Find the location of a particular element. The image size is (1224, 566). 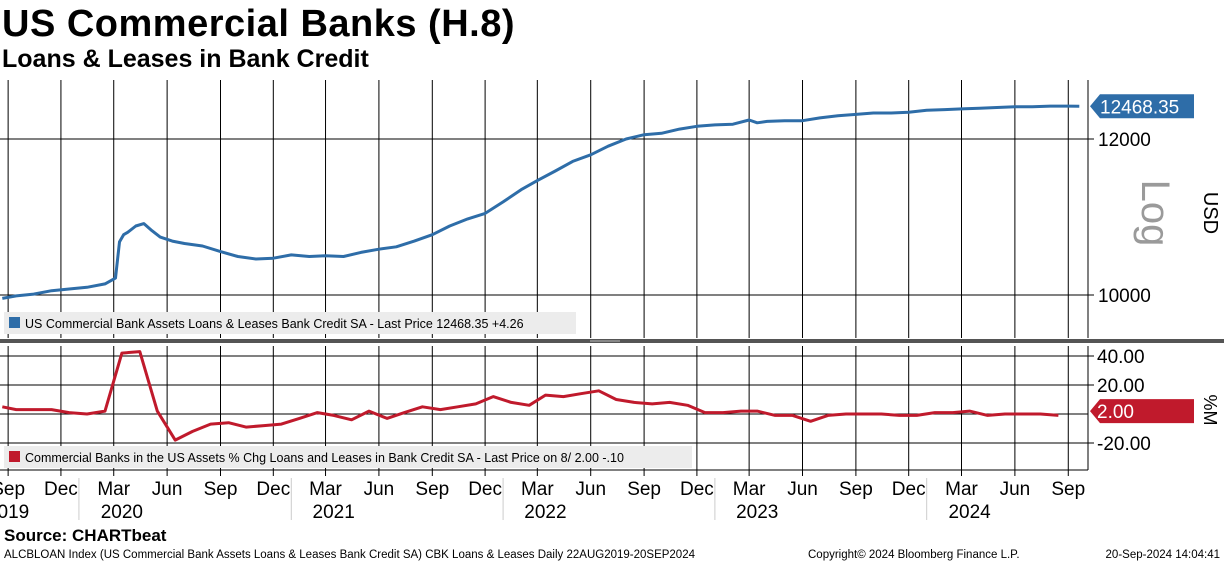

x-tick-label-year: 2023 is located at coordinates (757, 512).